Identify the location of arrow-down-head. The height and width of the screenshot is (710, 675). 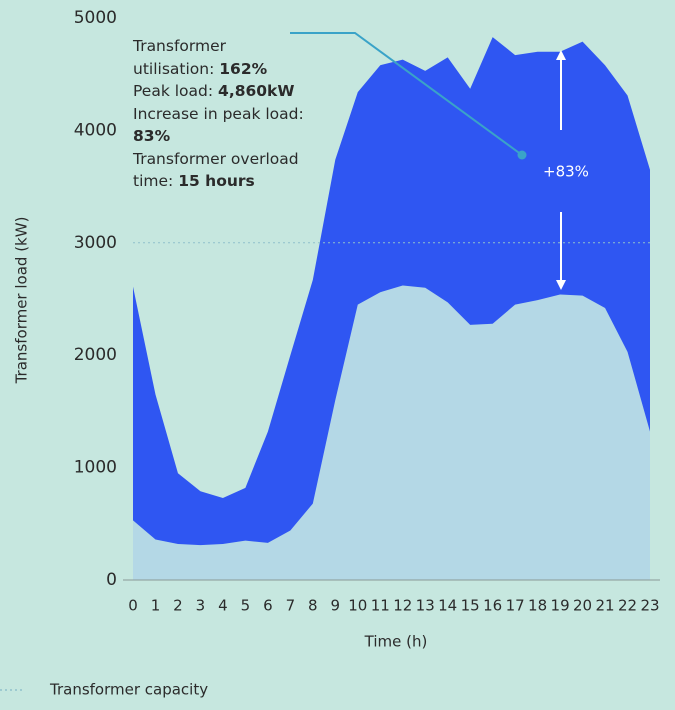
(561, 285).